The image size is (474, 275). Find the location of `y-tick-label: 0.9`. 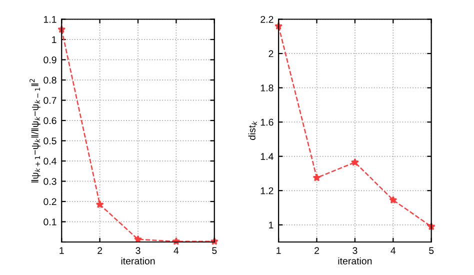

y-tick-label: 0.9 is located at coordinates (50, 60).